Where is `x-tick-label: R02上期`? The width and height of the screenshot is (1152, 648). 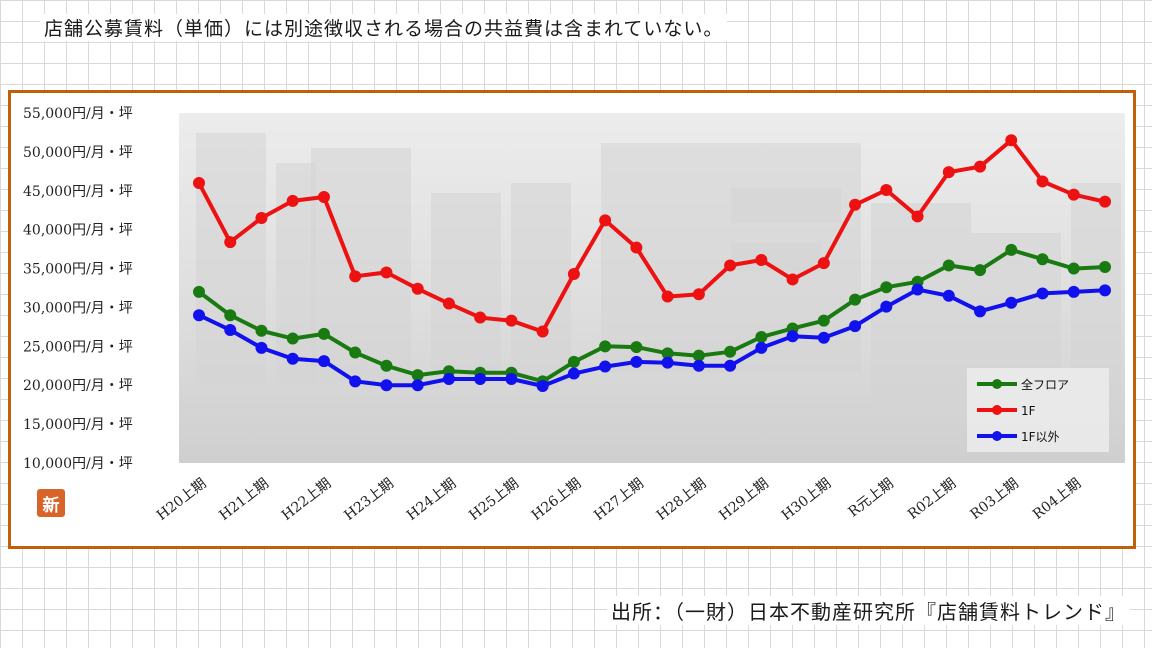
x-tick-label: R02上期 is located at coordinates (932, 499).